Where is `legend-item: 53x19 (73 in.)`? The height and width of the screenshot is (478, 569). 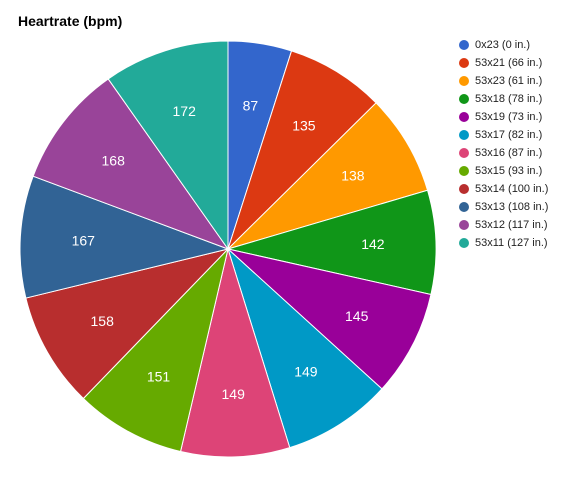 legend-item: 53x19 (73 in.) is located at coordinates (503, 117).